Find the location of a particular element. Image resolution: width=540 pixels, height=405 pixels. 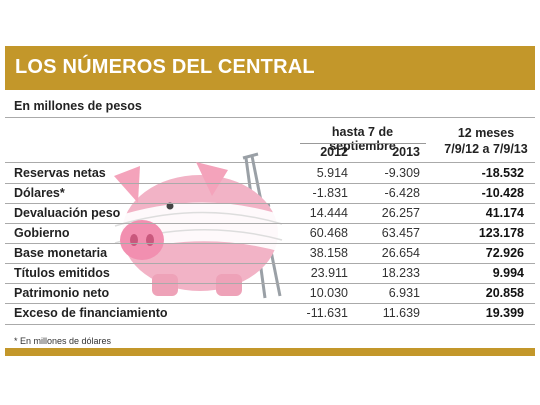

cell-2012: 23.911 is located at coordinates (319, 273).